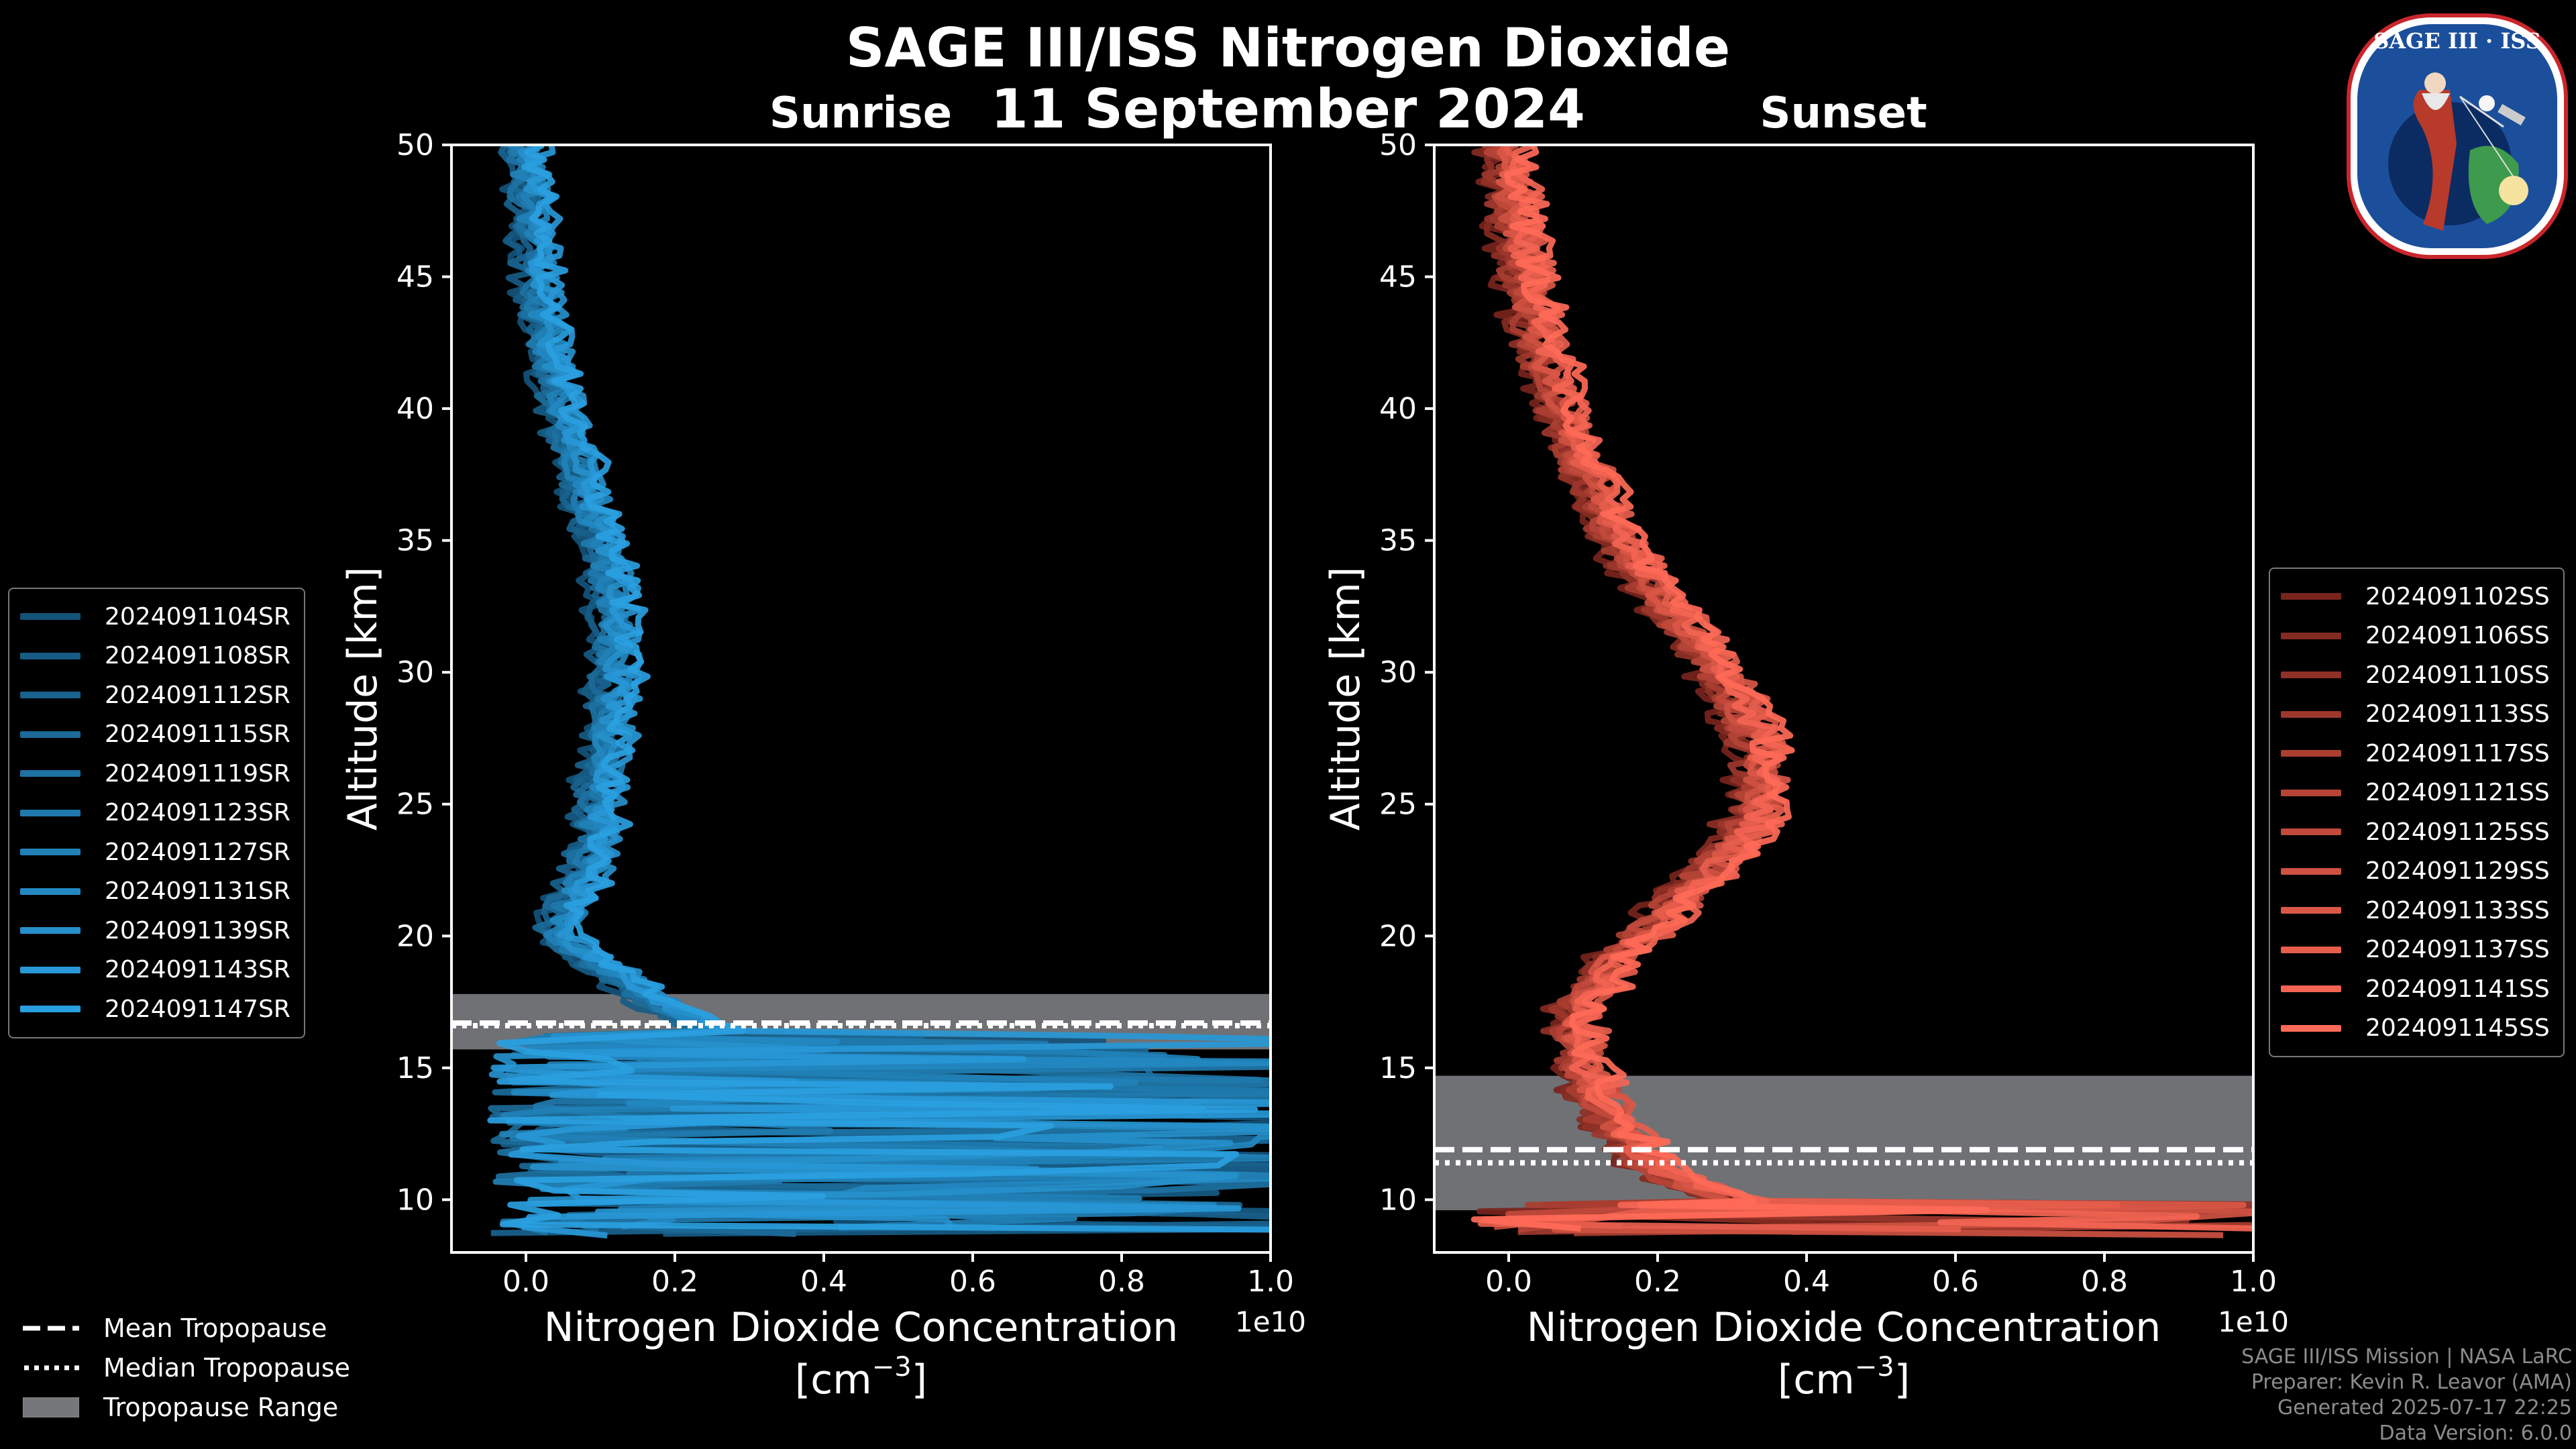 This screenshot has width=2576, height=1449. What do you see at coordinates (51, 1367) in the screenshot?
I see `dotted-line-swatch` at bounding box center [51, 1367].